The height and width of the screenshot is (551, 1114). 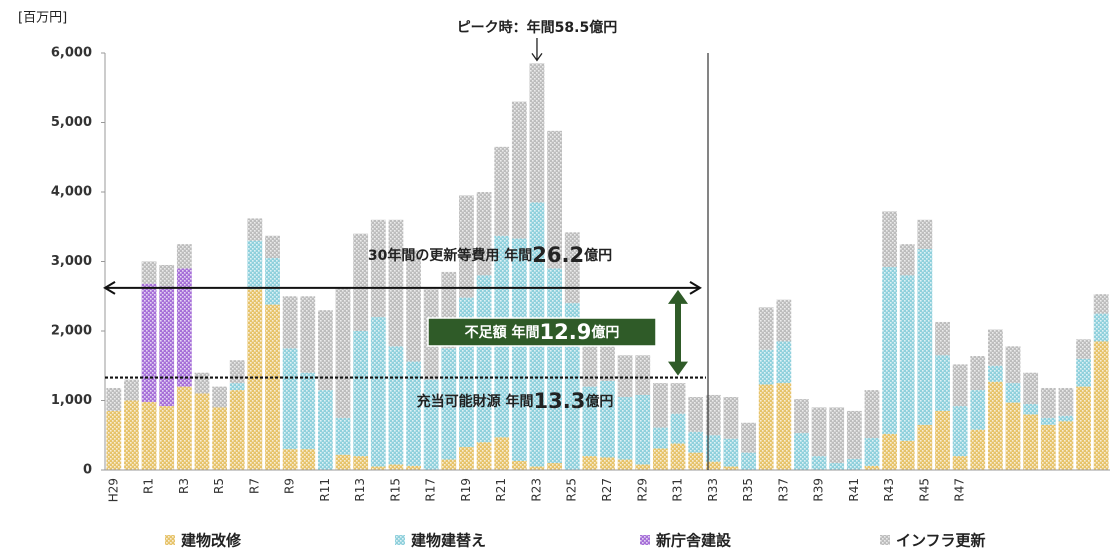 What do you see at coordinates (71, 400) in the screenshot?
I see `y-tick-label: 1,000` at bounding box center [71, 400].